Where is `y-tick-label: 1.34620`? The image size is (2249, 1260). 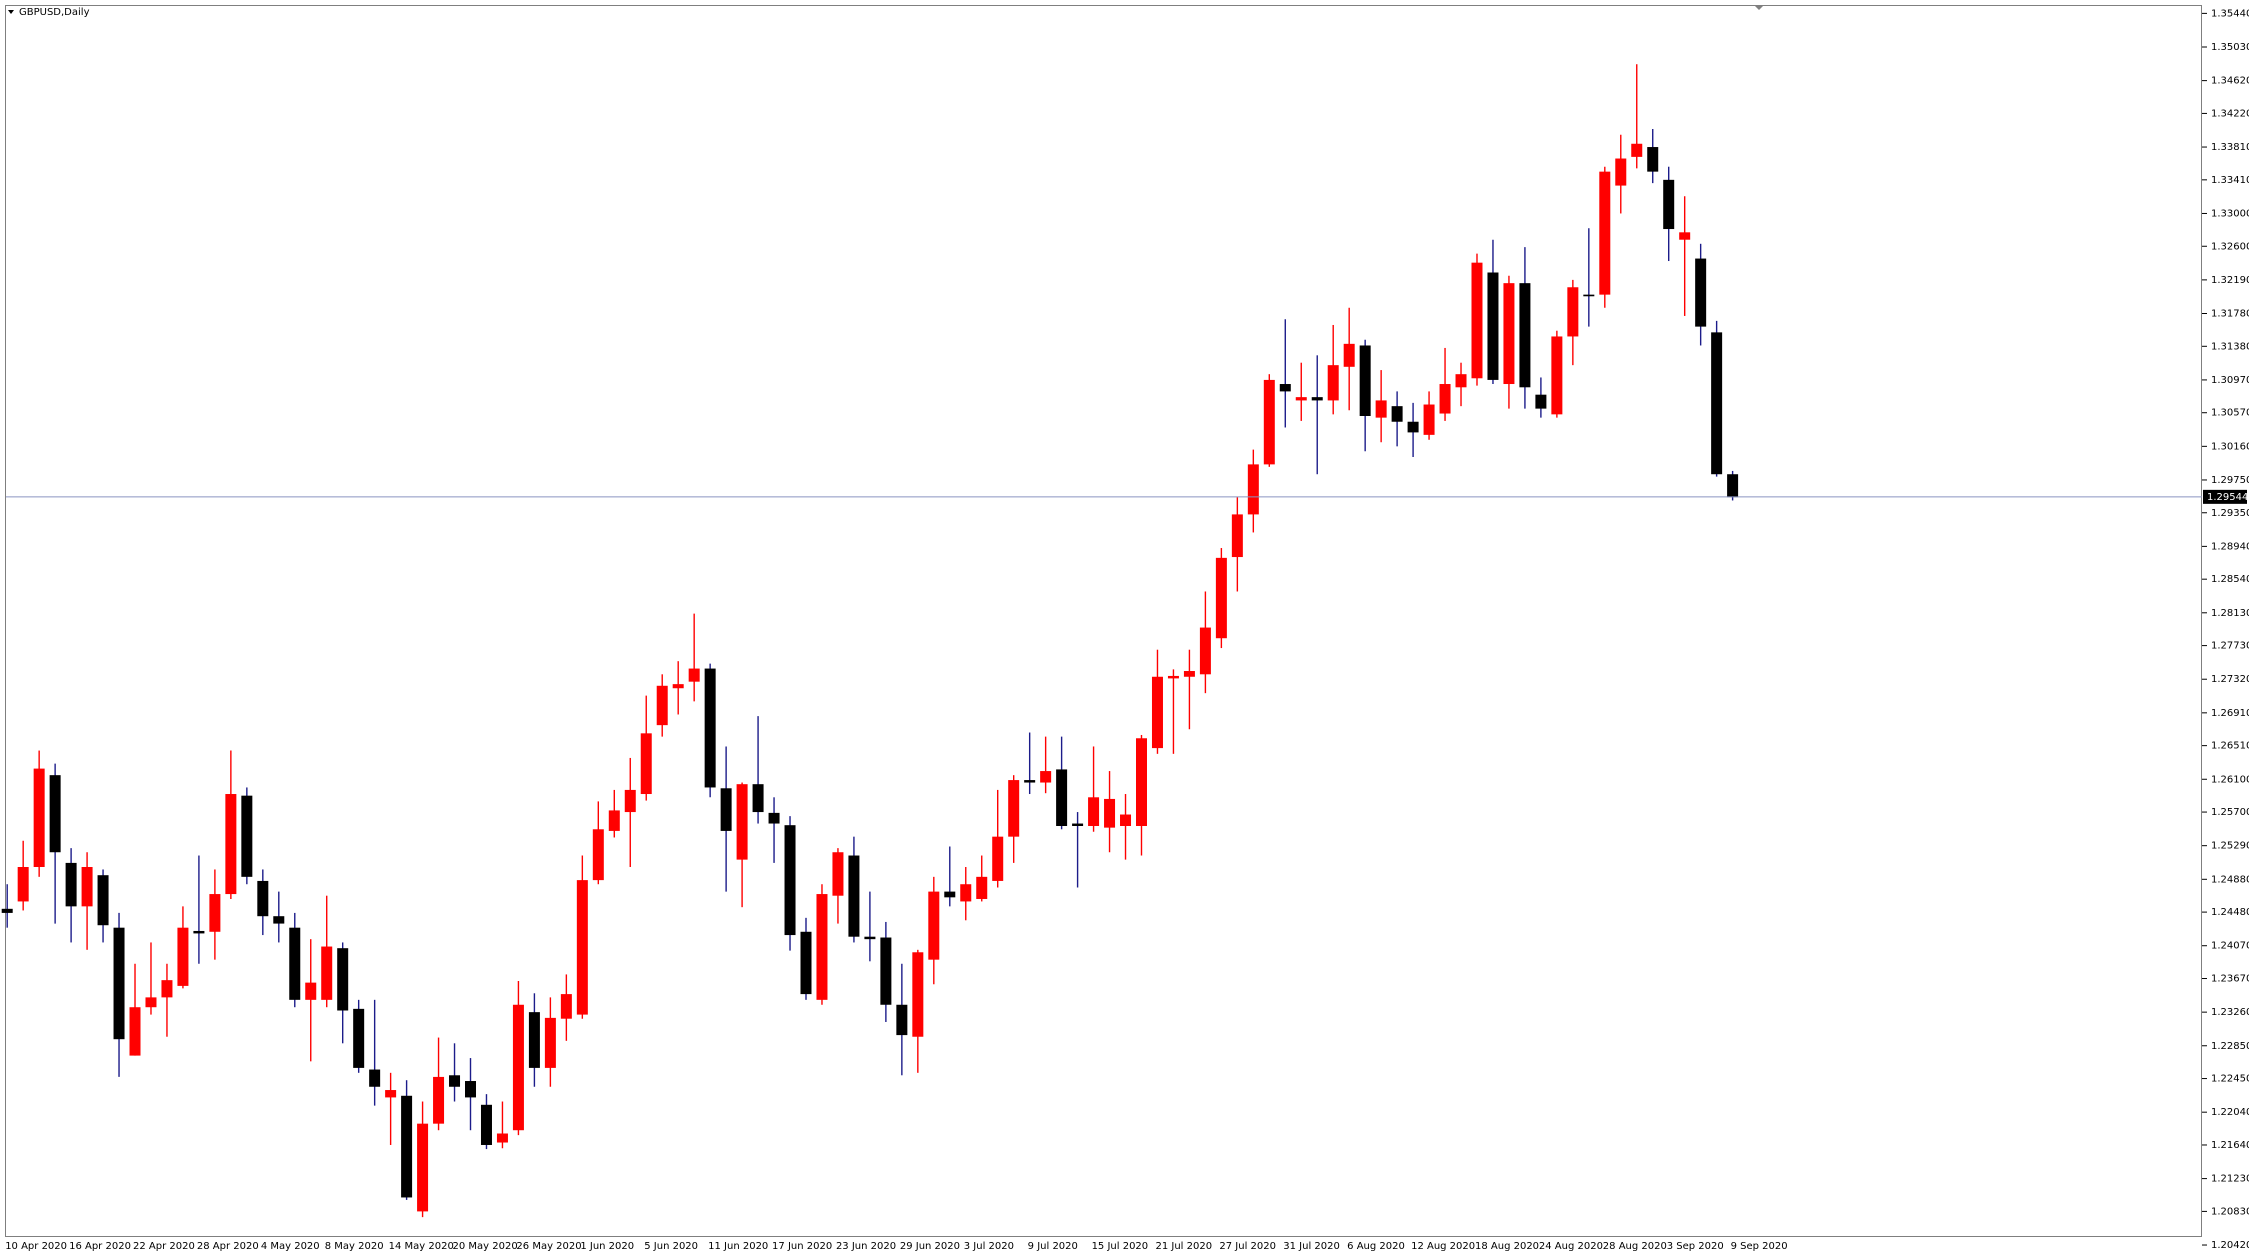
y-tick-label: 1.34620 is located at coordinates (2230, 81).